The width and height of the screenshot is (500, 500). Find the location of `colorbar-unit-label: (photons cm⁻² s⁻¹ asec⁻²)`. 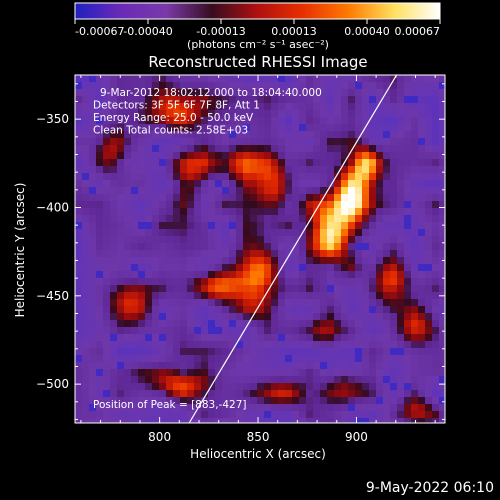

colorbar-unit-label: (photons cm⁻² s⁻¹ asec⁻²) is located at coordinates (258, 44).